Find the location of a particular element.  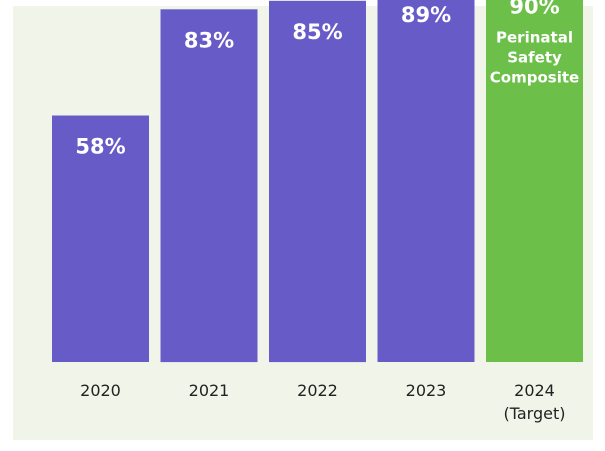

target-annotation-line: Perinatal is located at coordinates (534, 38).